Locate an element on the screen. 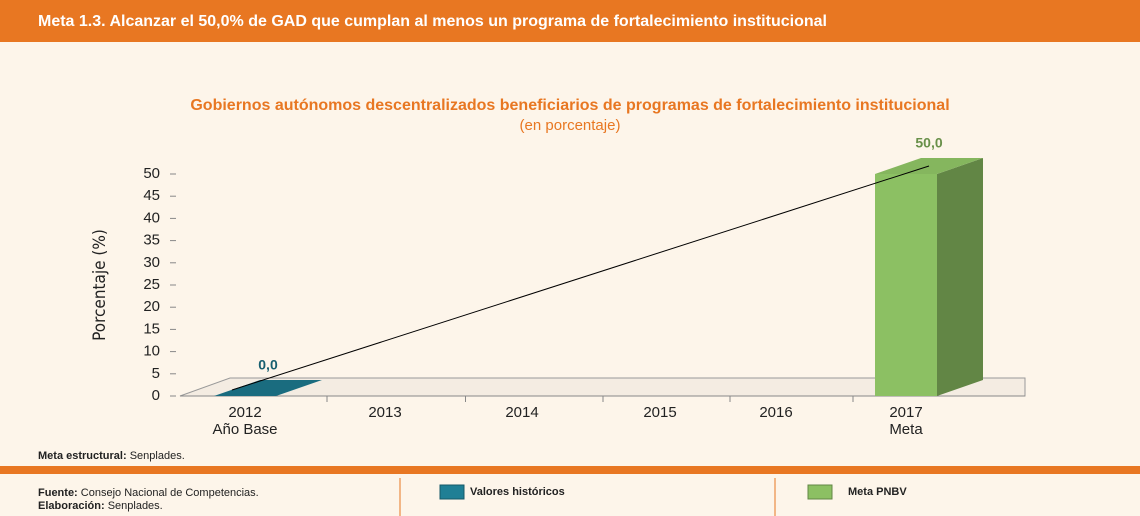  legend-label: Meta PNBV is located at coordinates (877, 492).